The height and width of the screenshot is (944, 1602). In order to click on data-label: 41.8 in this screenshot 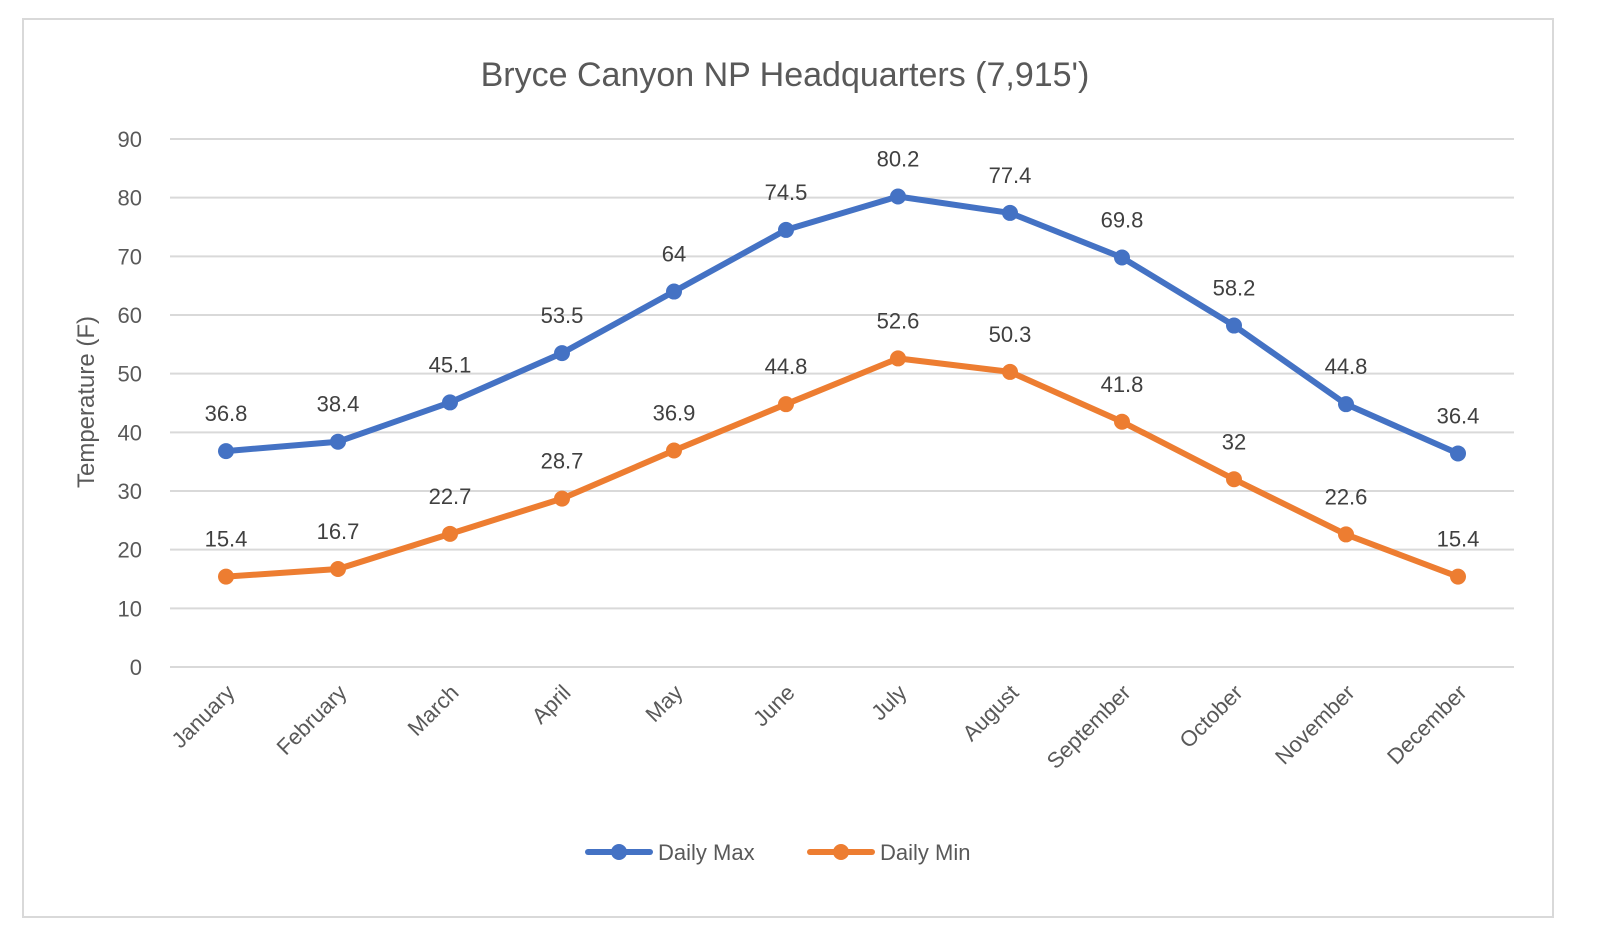, I will do `click(1122, 384)`.